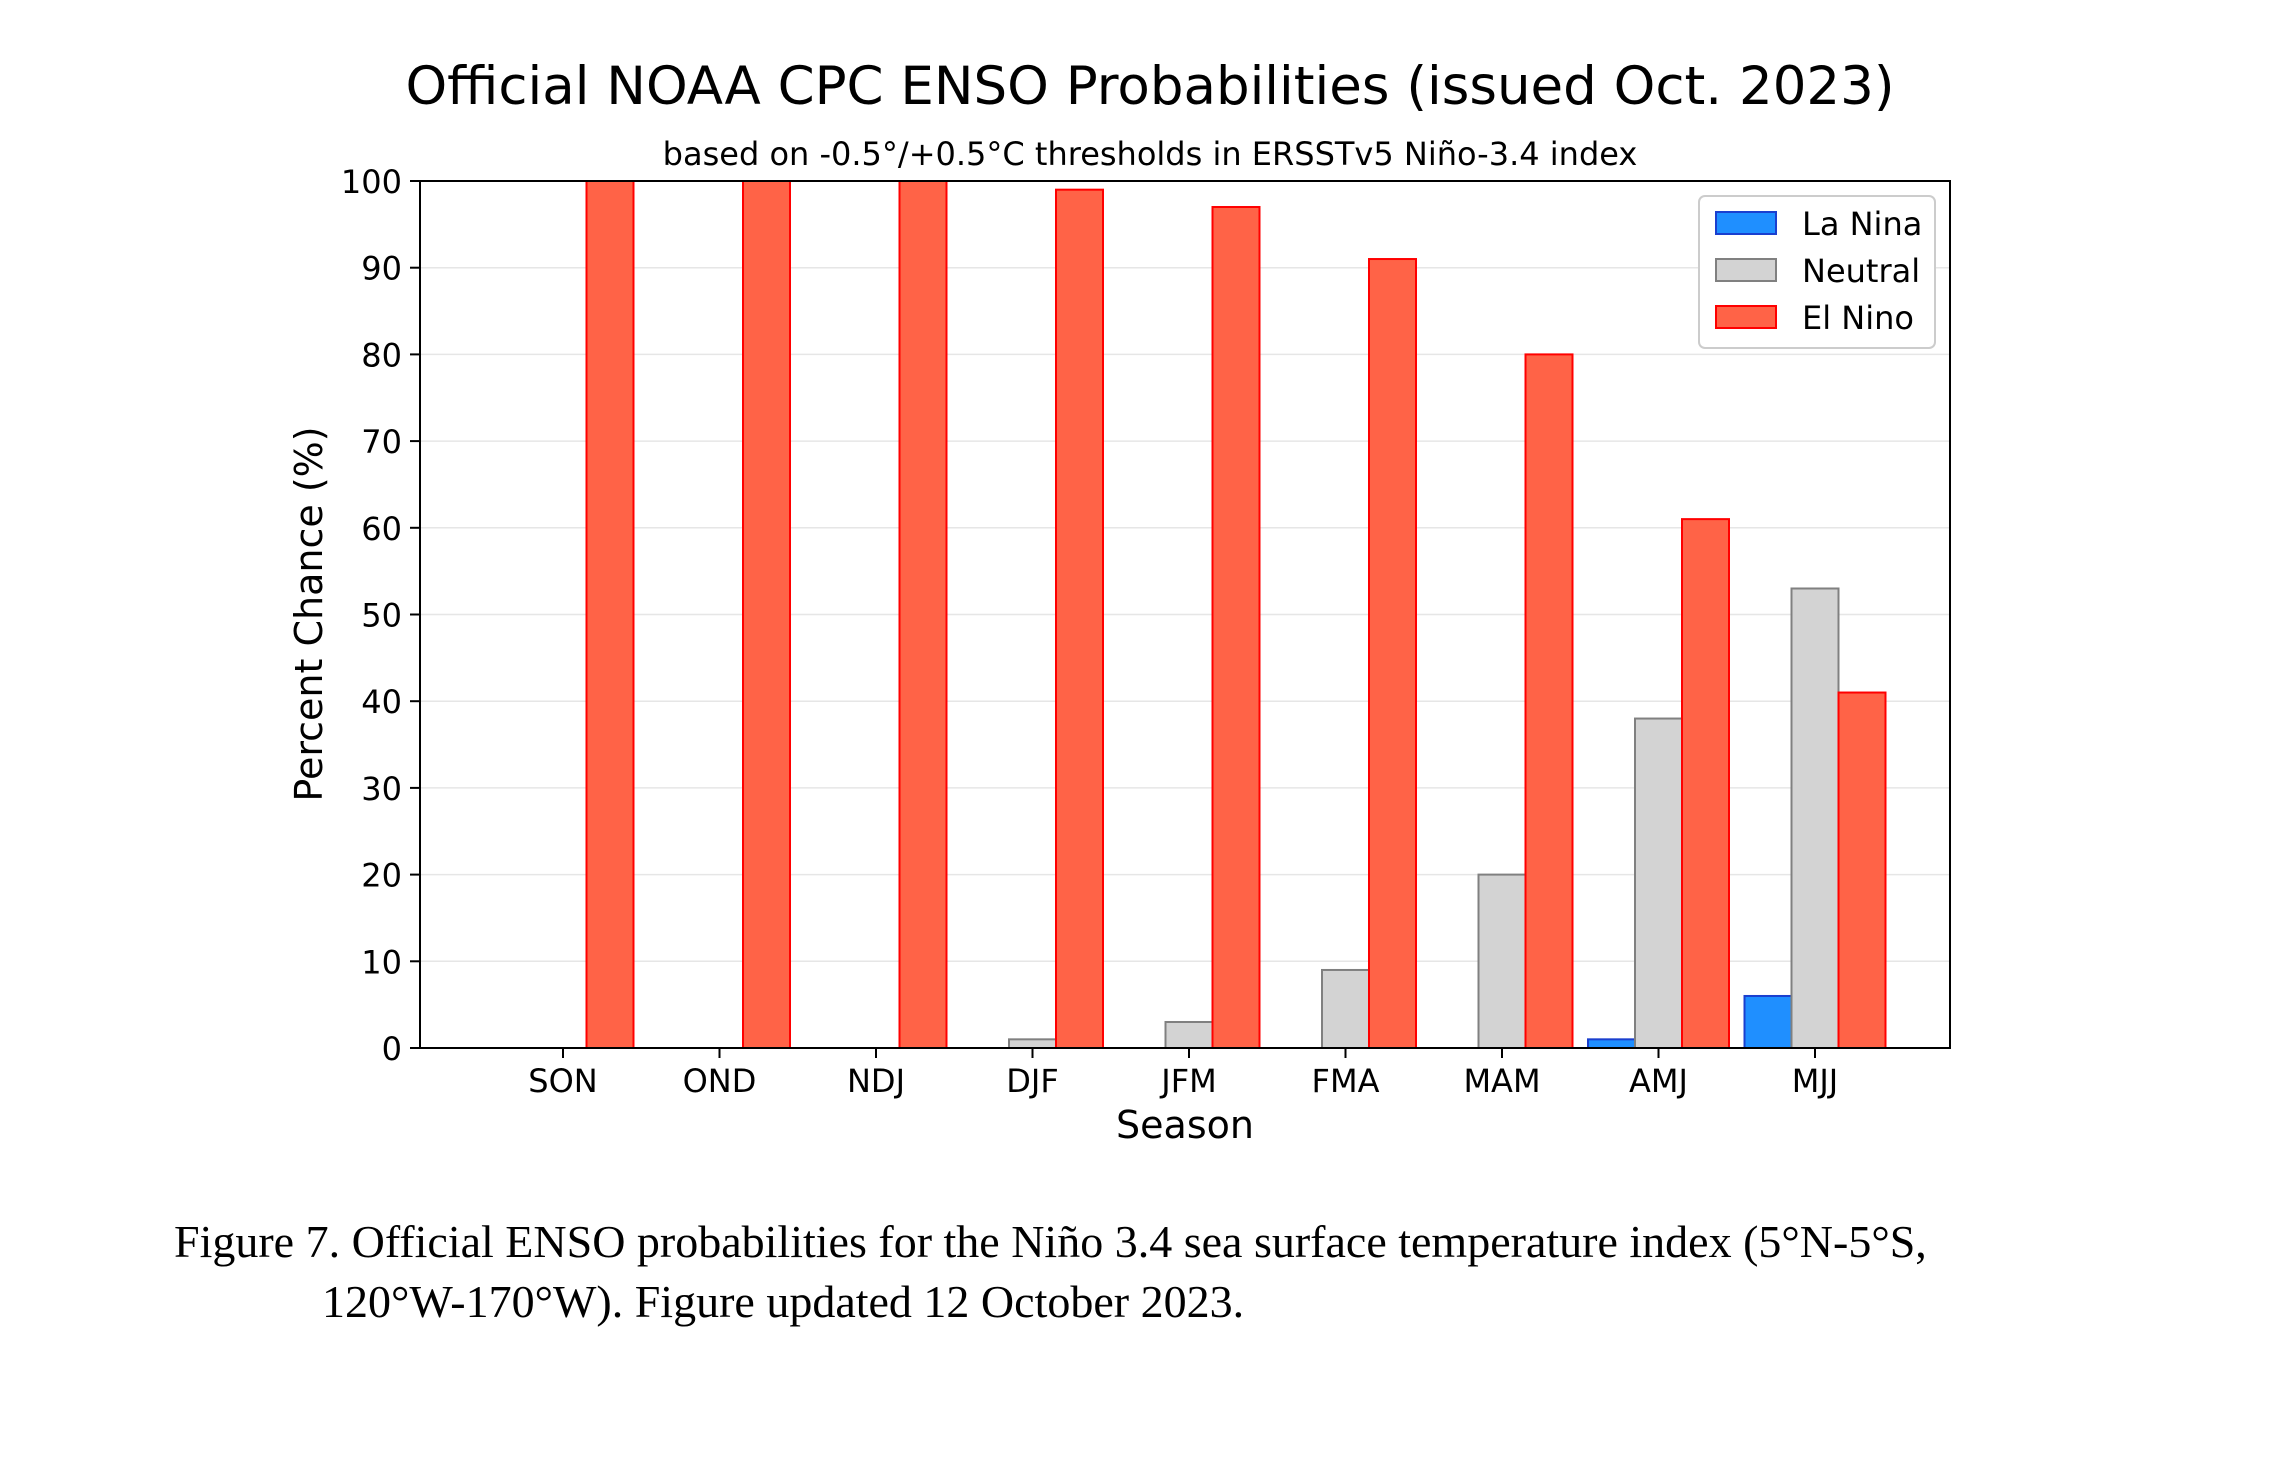 This screenshot has height=1484, width=2295. Describe the element at coordinates (309, 613) in the screenshot. I see `y-axis-label: Percent Chance (%)` at that location.